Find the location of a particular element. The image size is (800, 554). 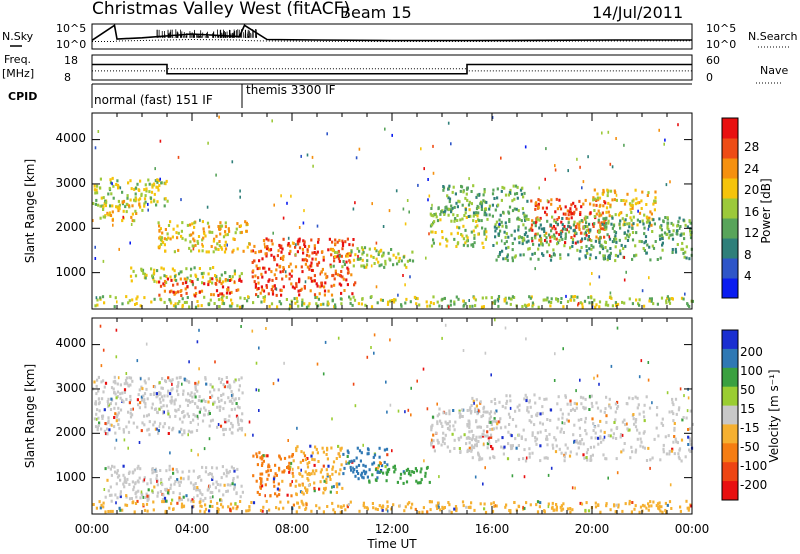

velocity-ylabel: Slant Range [km] is located at coordinates (30, 416).